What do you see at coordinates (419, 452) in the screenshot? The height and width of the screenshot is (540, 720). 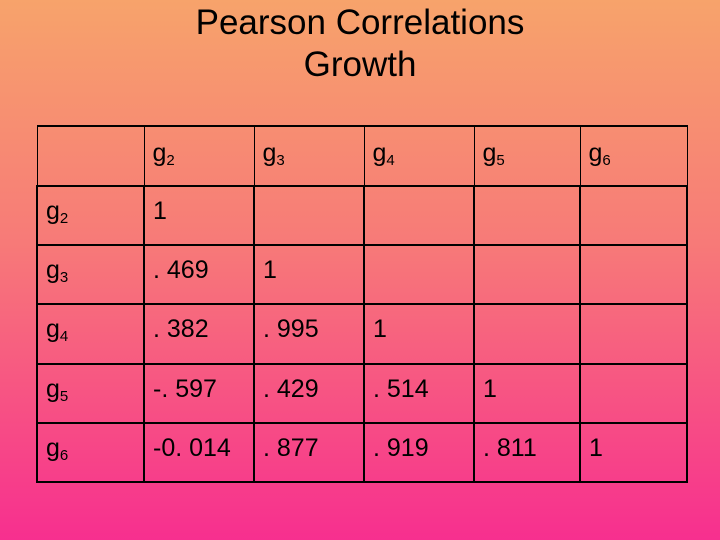 I see `table-cell: . 919` at bounding box center [419, 452].